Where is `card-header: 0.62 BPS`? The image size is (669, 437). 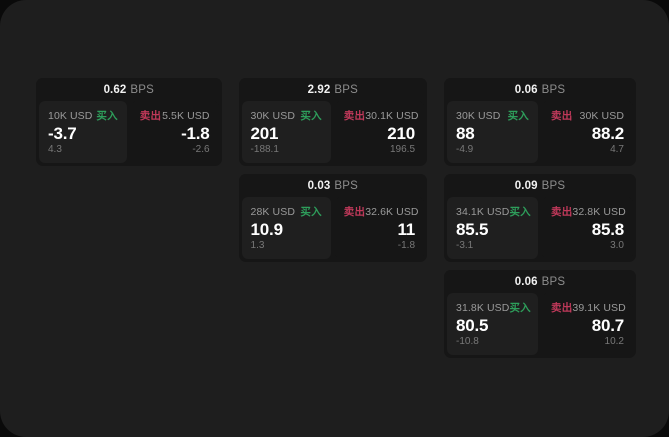 card-header: 0.62 BPS is located at coordinates (129, 89).